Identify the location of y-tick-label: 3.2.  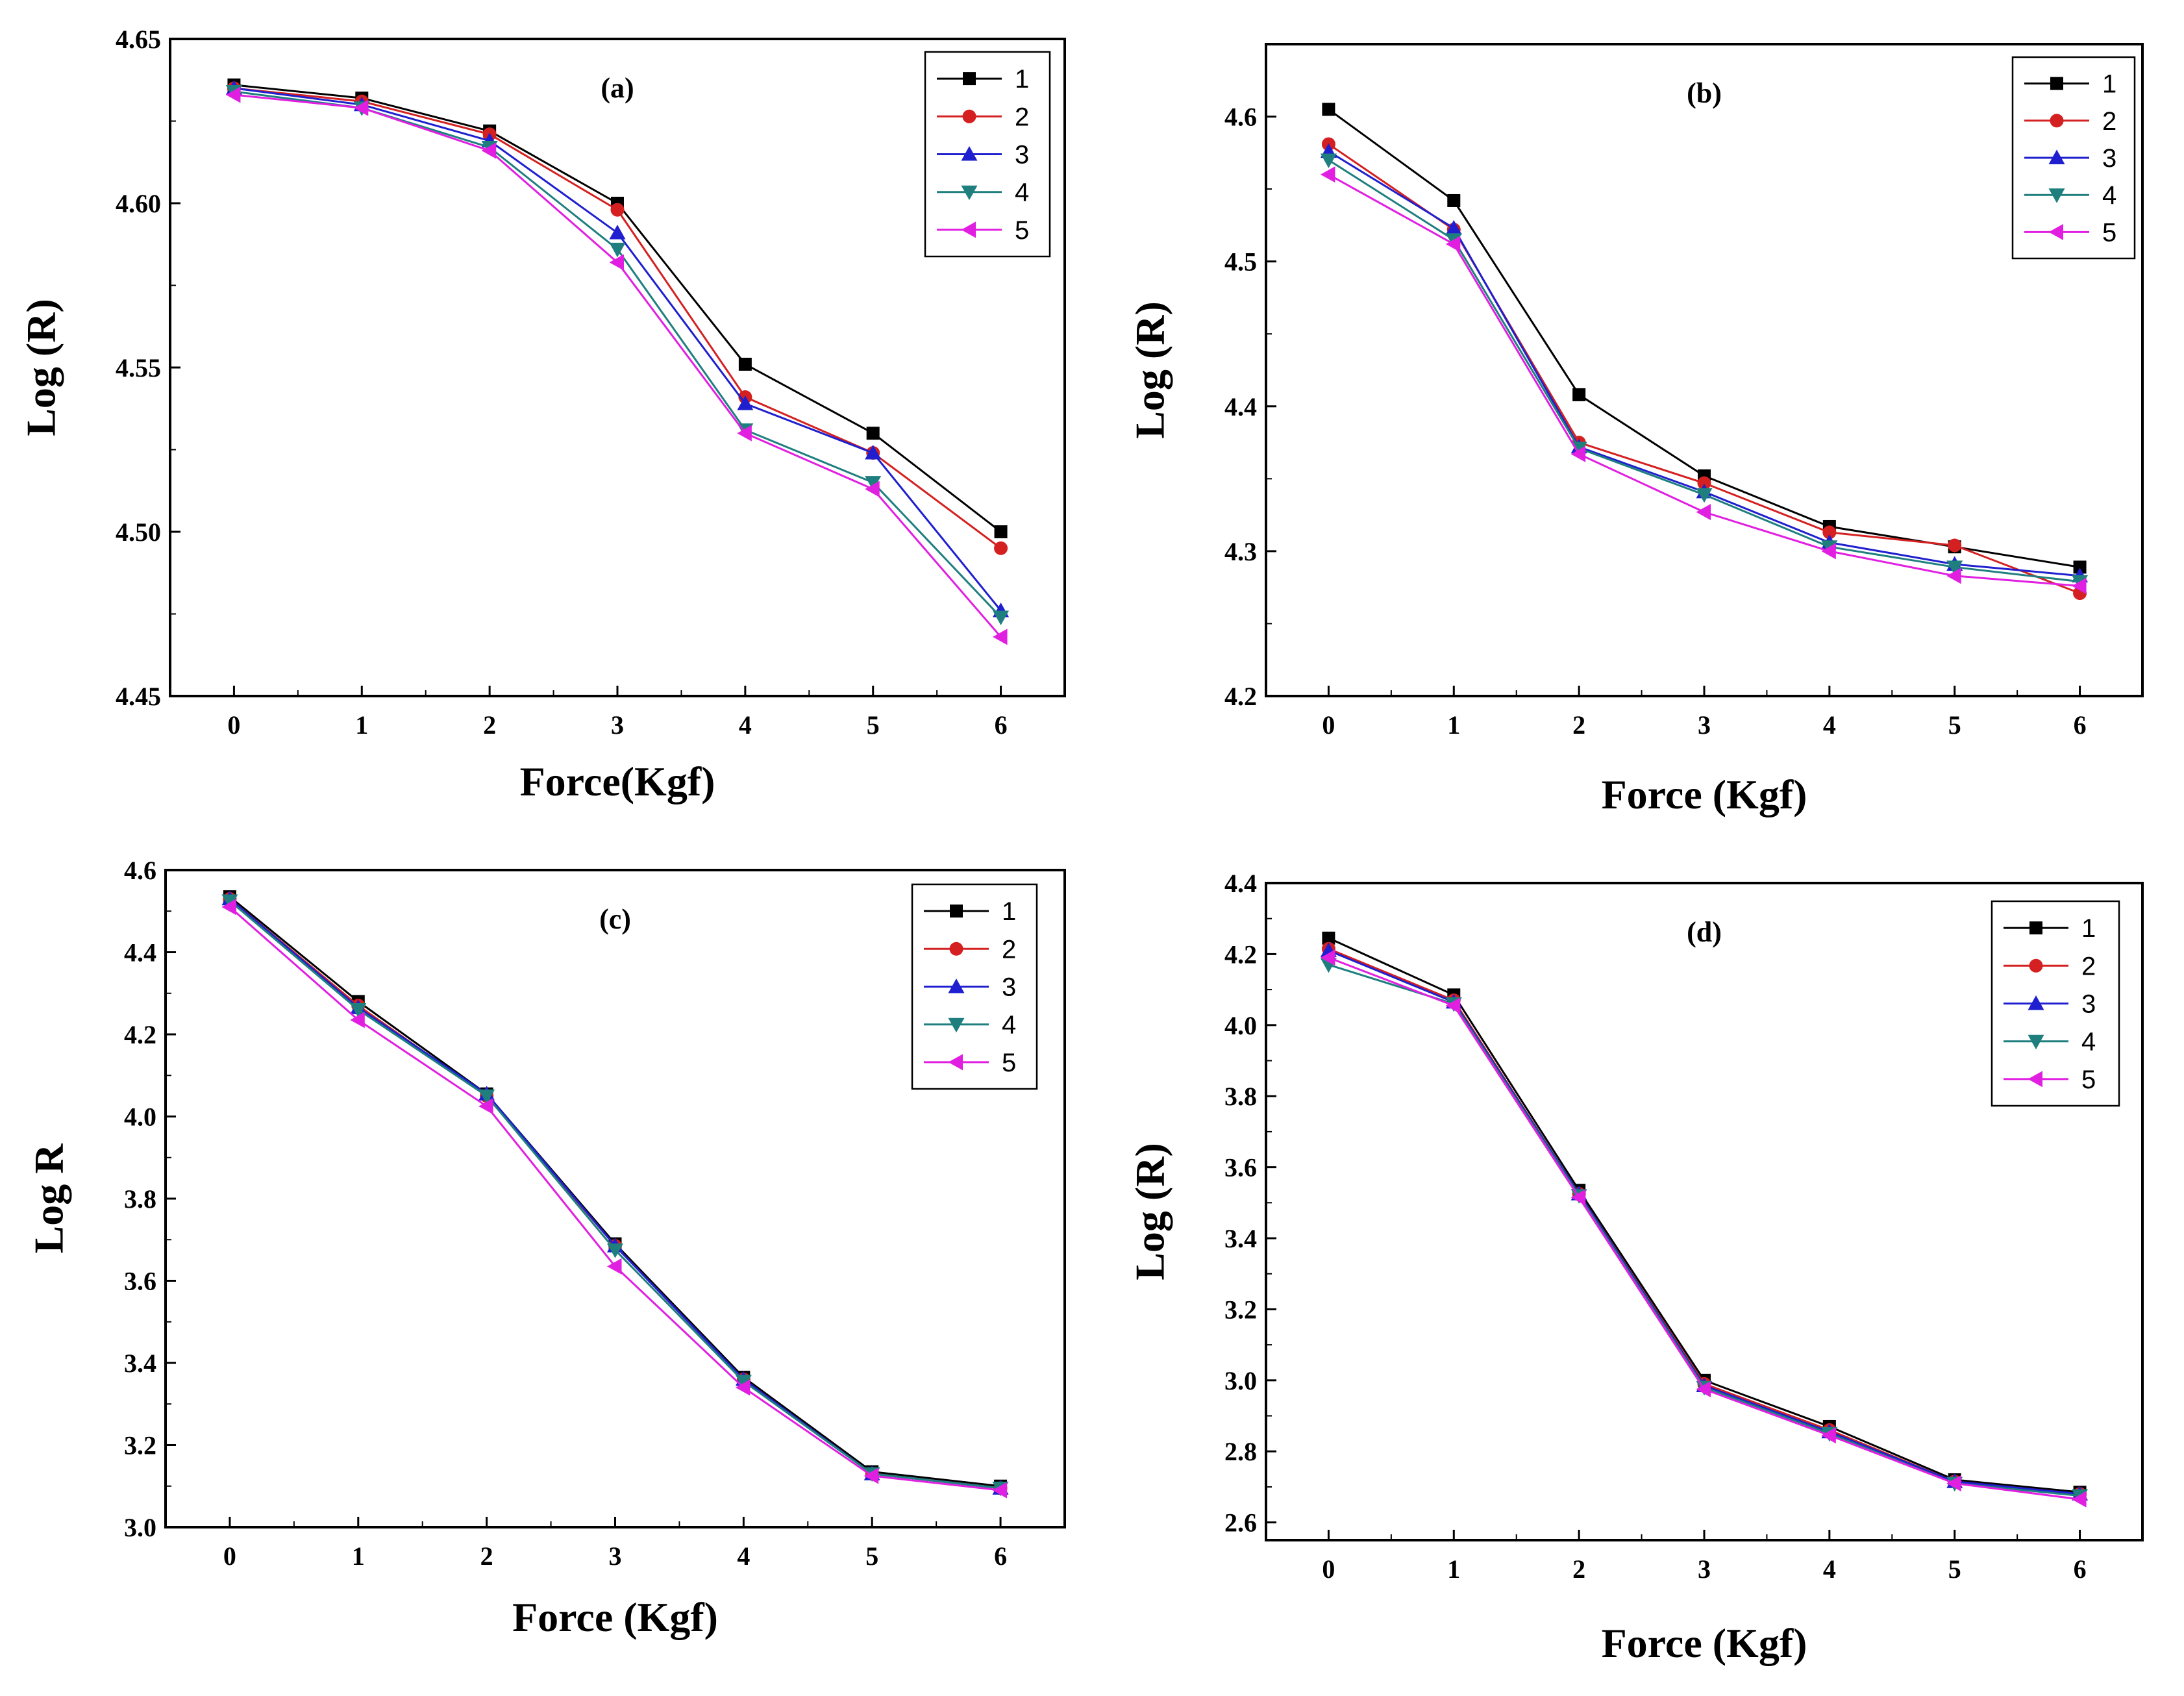
(140, 1445).